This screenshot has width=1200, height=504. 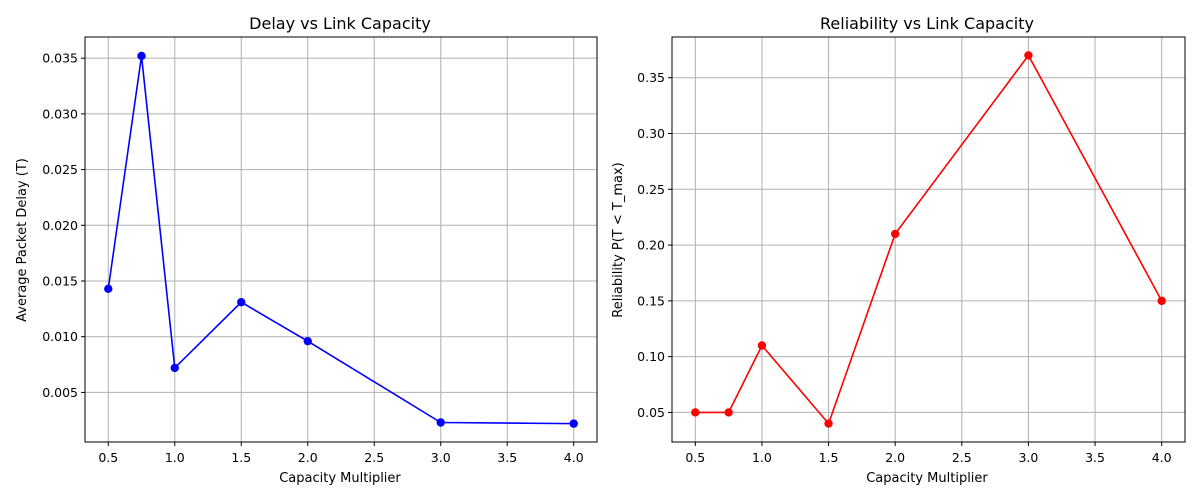 What do you see at coordinates (60, 58) in the screenshot?
I see `y-tick-label: 0.035` at bounding box center [60, 58].